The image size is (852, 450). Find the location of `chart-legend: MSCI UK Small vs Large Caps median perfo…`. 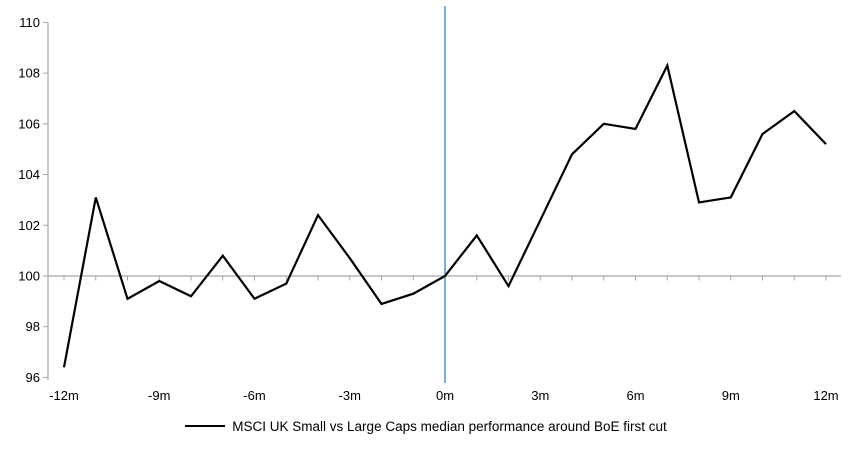

chart-legend: MSCI UK Small vs Large Caps median perfo… is located at coordinates (426, 430).